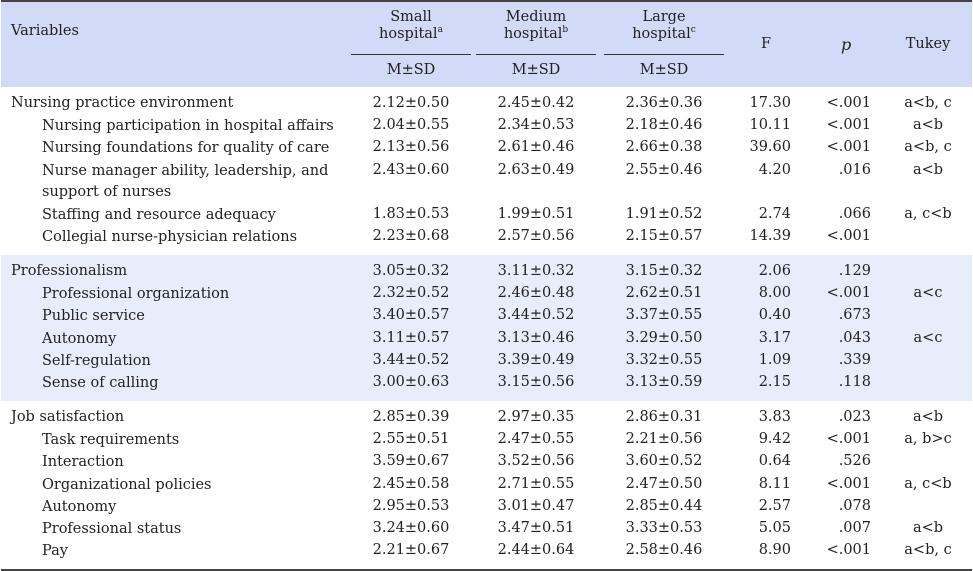 This screenshot has width=973, height=571. Describe the element at coordinates (96, 360) in the screenshot. I see `row-label: Self-regulation` at that location.